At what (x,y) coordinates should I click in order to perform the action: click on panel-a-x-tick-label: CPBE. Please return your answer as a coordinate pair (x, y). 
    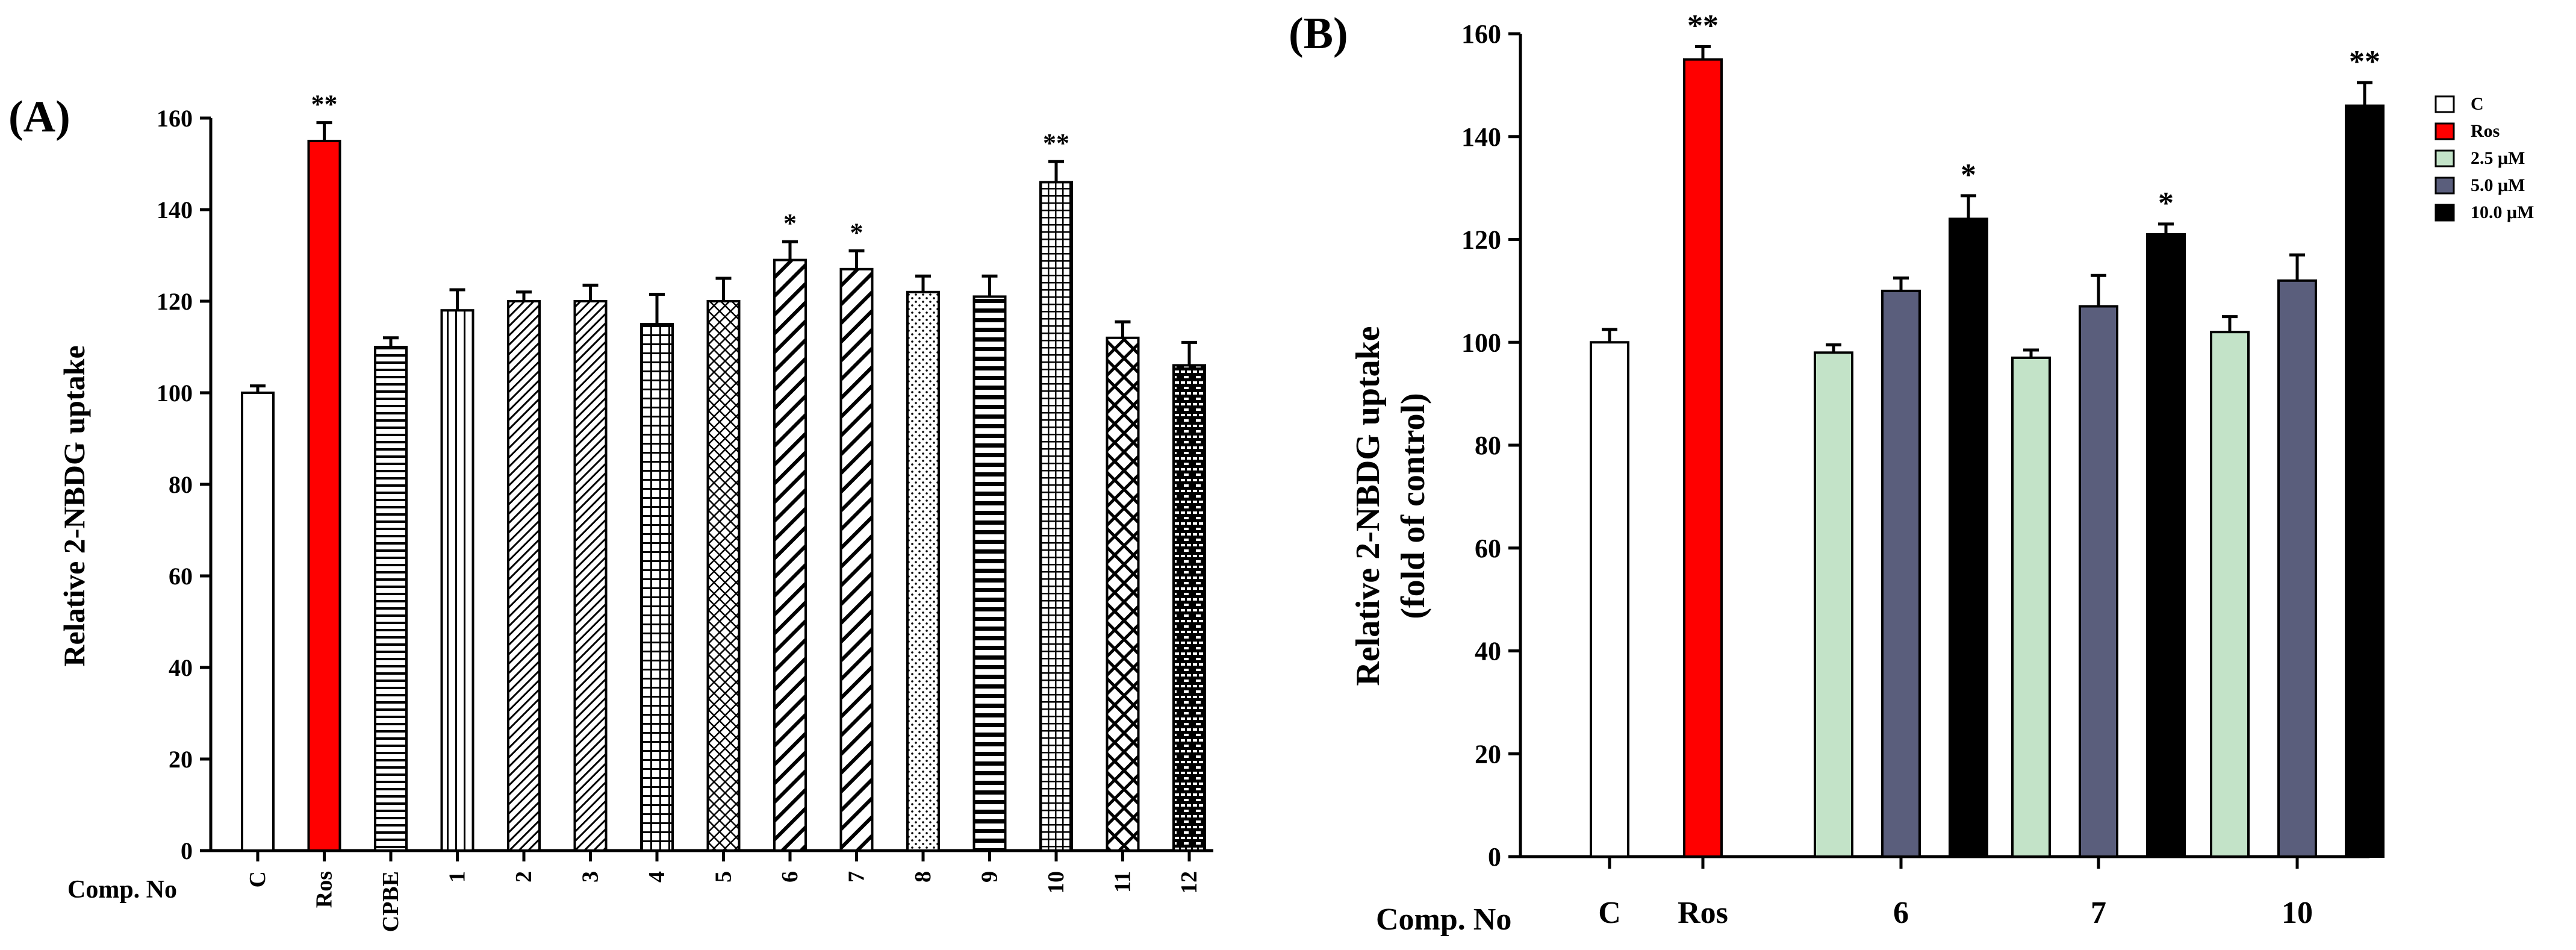
    Looking at the image, I should click on (390, 902).